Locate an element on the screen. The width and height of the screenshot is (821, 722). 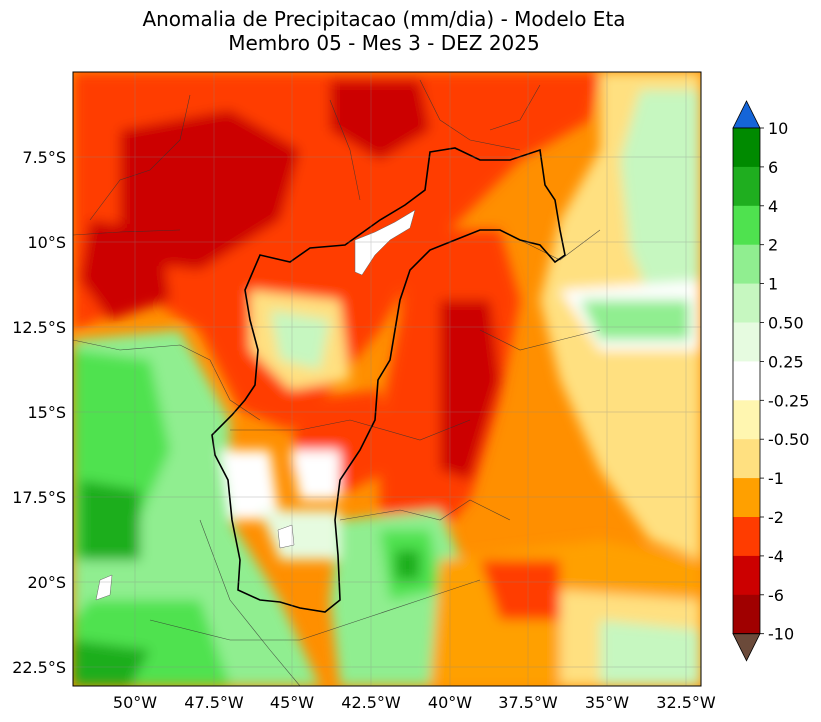
colorbar-frame is located at coordinates (746, 381).